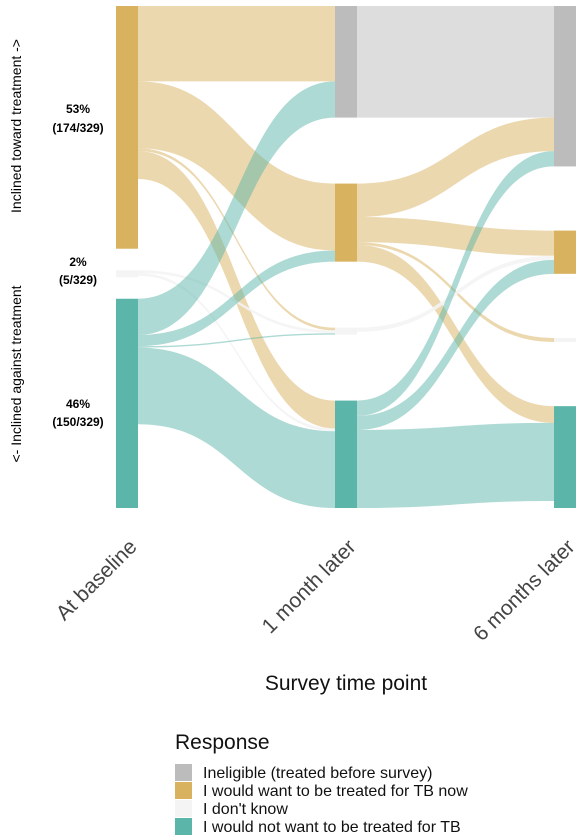 Image resolution: width=578 pixels, height=840 pixels. Describe the element at coordinates (127, 127) in the screenshot. I see `node-at-baseline-treat` at that location.